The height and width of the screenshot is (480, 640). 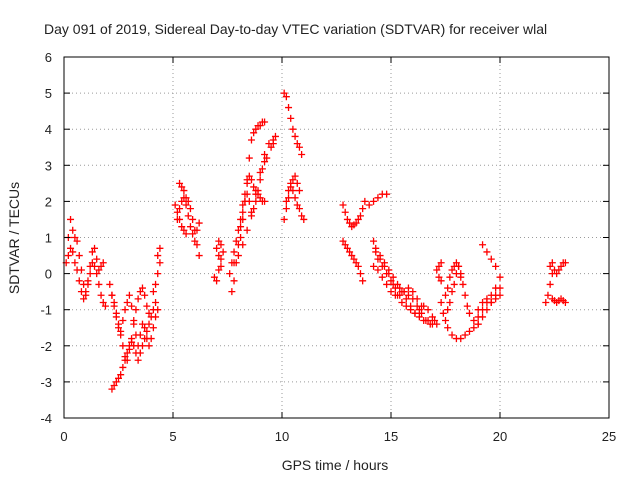 What do you see at coordinates (46, 346) in the screenshot?
I see `y-tick-label: -2` at bounding box center [46, 346].